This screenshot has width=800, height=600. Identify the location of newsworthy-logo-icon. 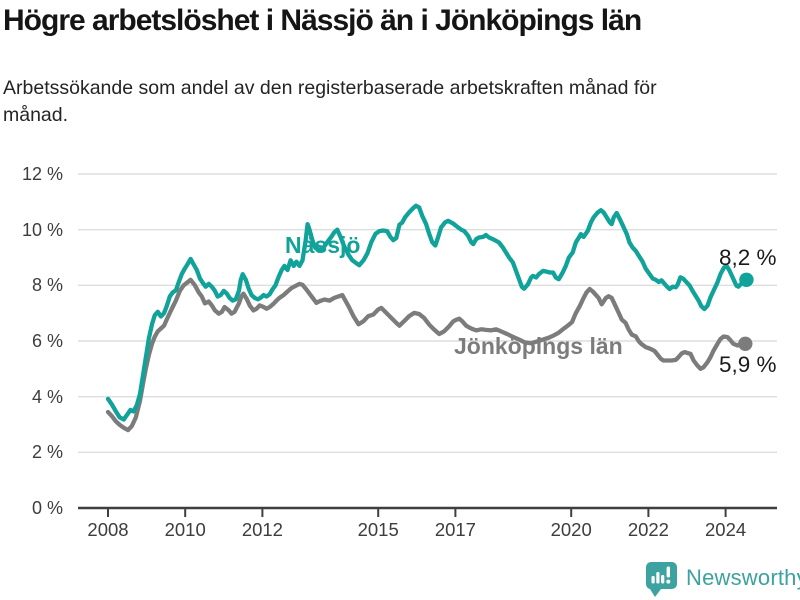
(661, 579).